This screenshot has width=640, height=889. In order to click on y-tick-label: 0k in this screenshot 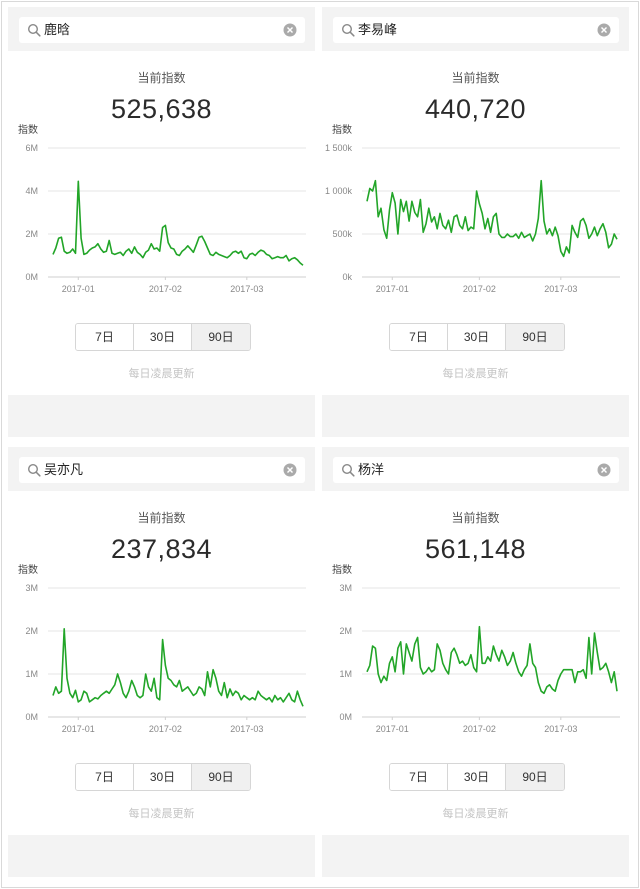, I will do `click(347, 277)`.